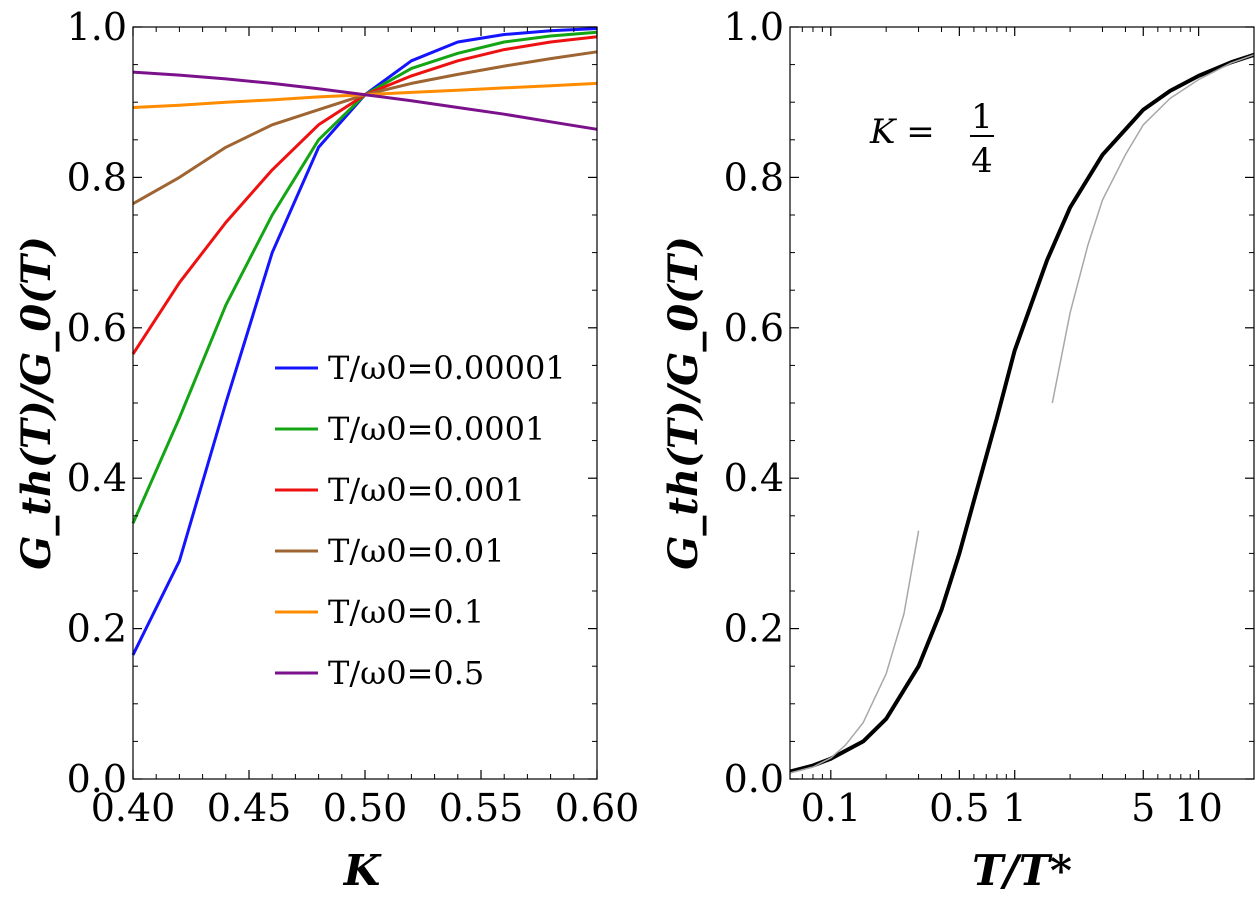 This screenshot has width=1258, height=902. I want to click on right-x-tick-label: 10, so click(1198, 808).